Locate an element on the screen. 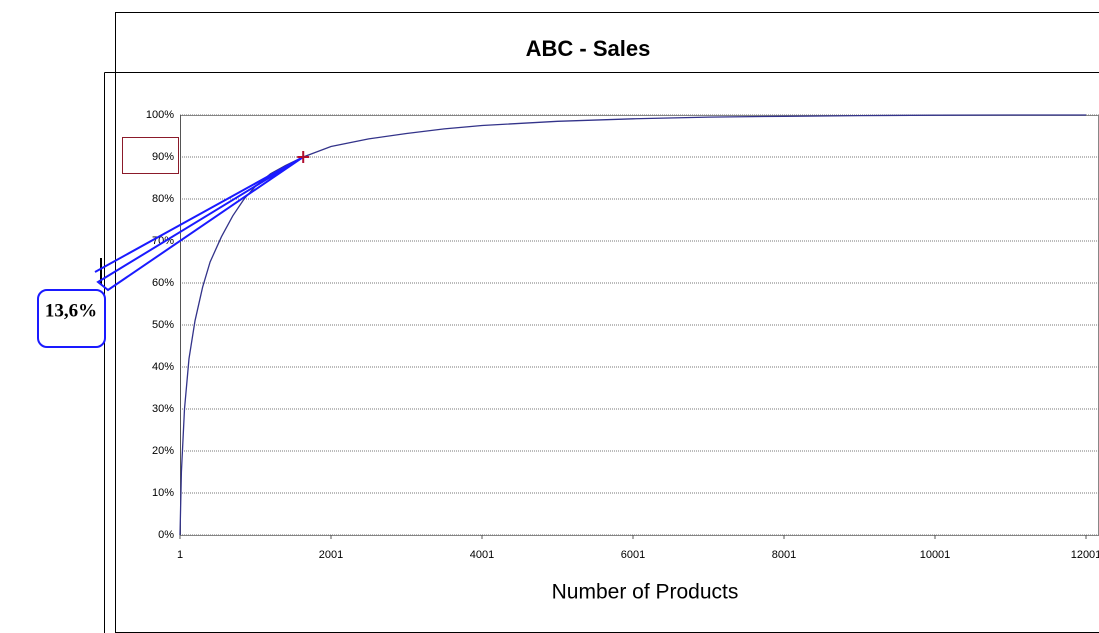  y-tick-label: 10% is located at coordinates (163, 493).